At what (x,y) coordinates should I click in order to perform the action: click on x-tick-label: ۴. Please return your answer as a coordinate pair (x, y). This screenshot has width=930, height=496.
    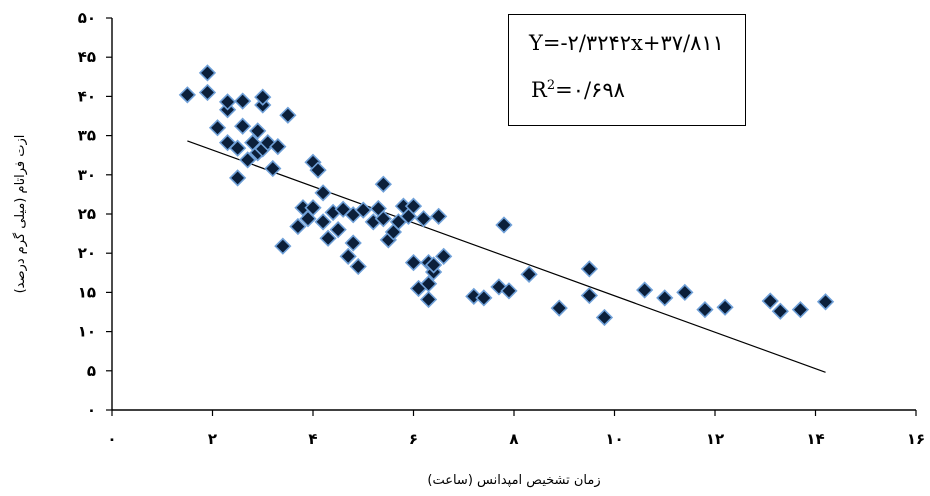
    Looking at the image, I should click on (312, 439).